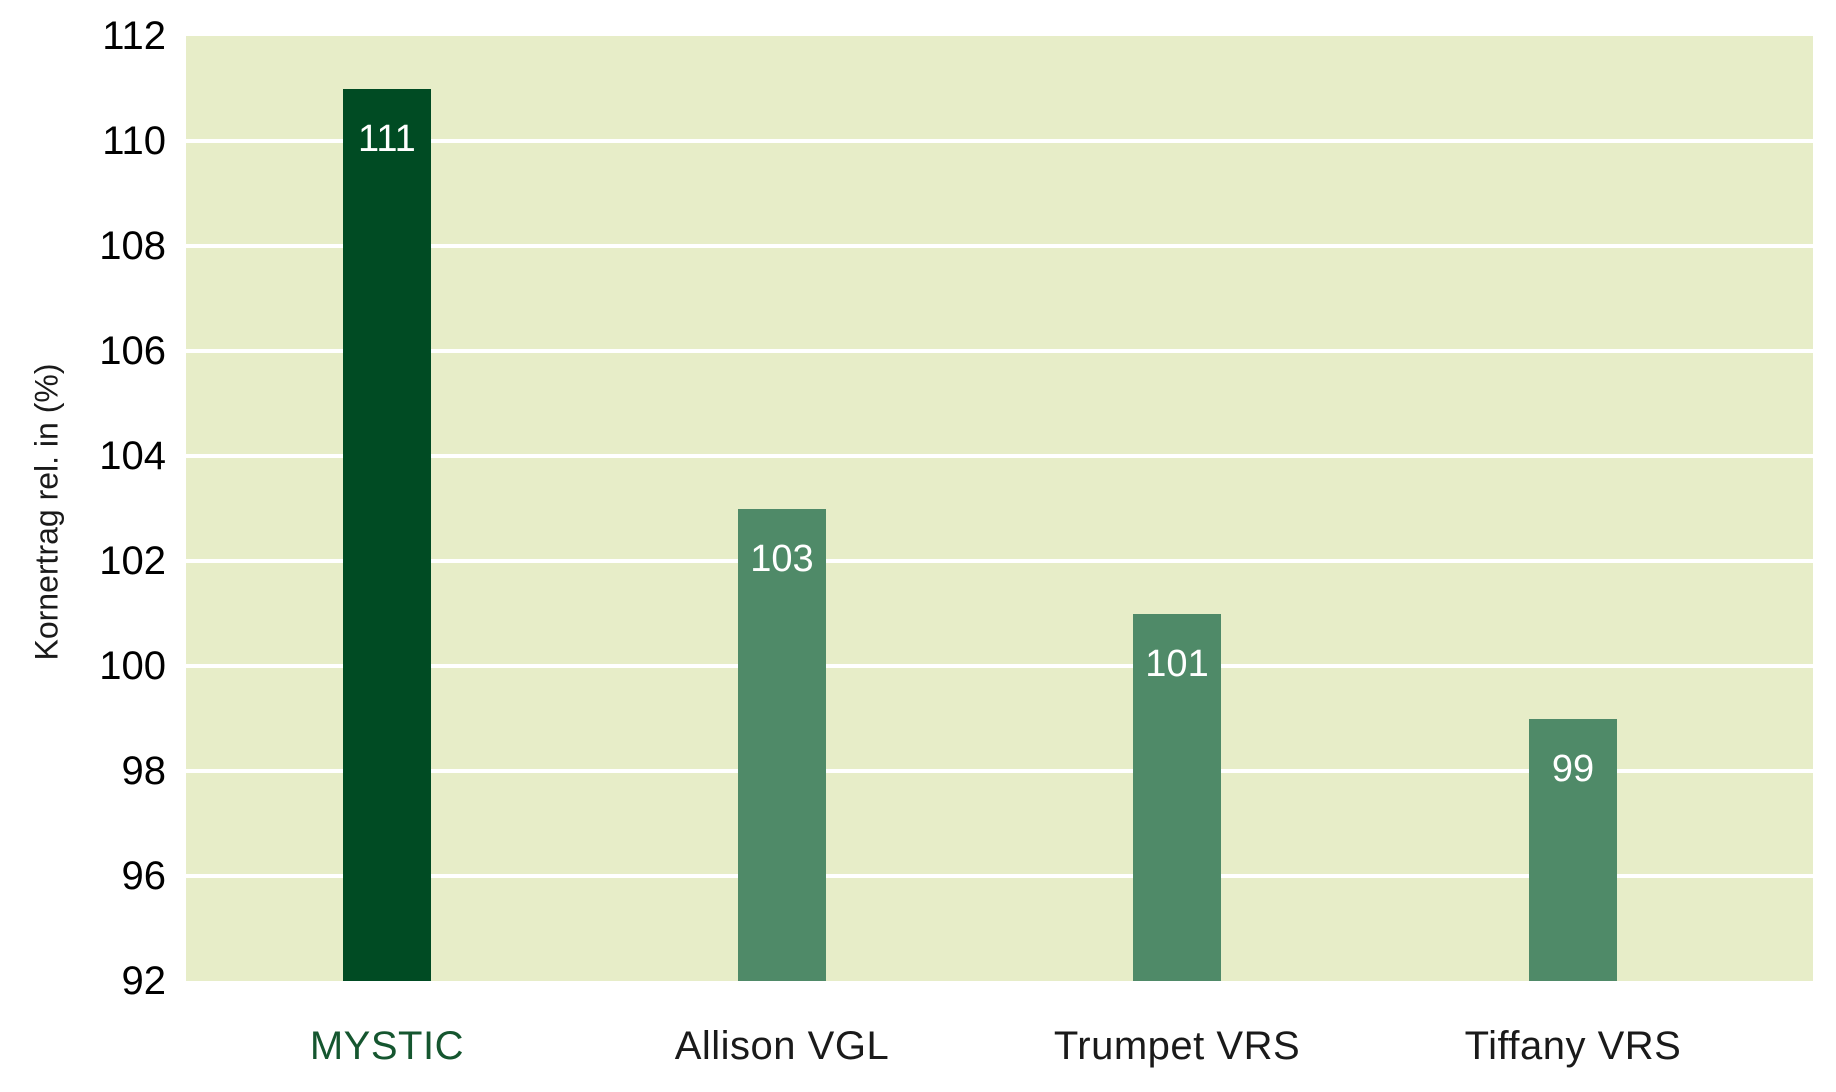  What do you see at coordinates (132, 456) in the screenshot?
I see `y-tick-label: 104` at bounding box center [132, 456].